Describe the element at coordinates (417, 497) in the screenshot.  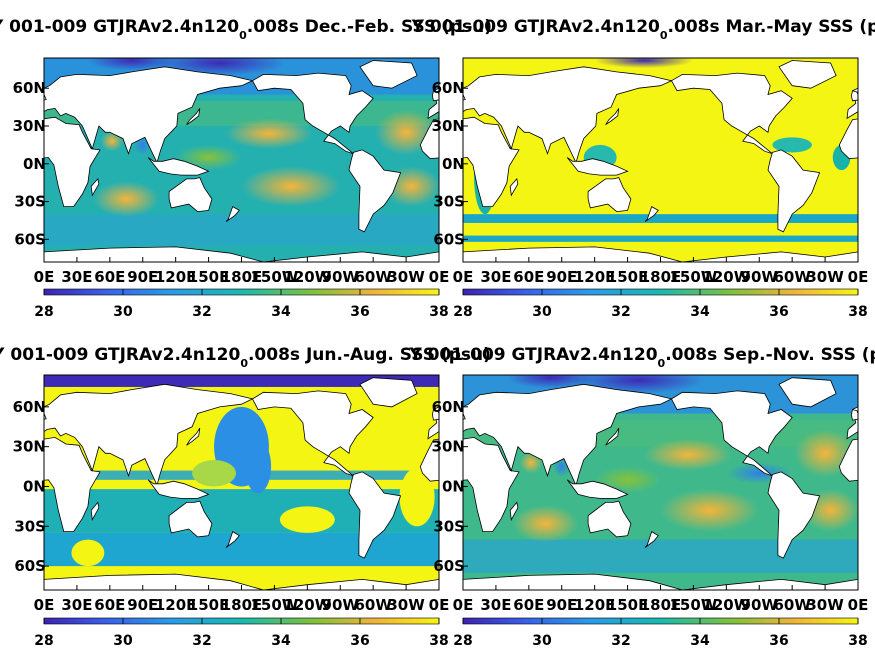
I see `s-atlantic-yellow` at that location.